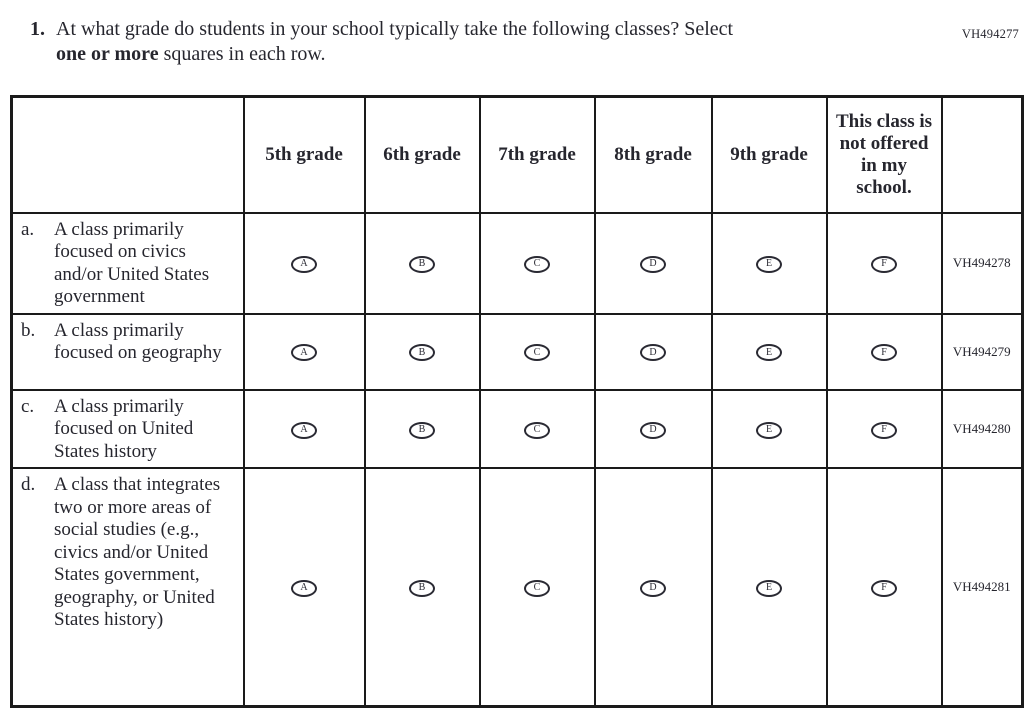 The width and height of the screenshot is (1031, 717). What do you see at coordinates (28, 330) in the screenshot?
I see `row-letter: b.` at bounding box center [28, 330].